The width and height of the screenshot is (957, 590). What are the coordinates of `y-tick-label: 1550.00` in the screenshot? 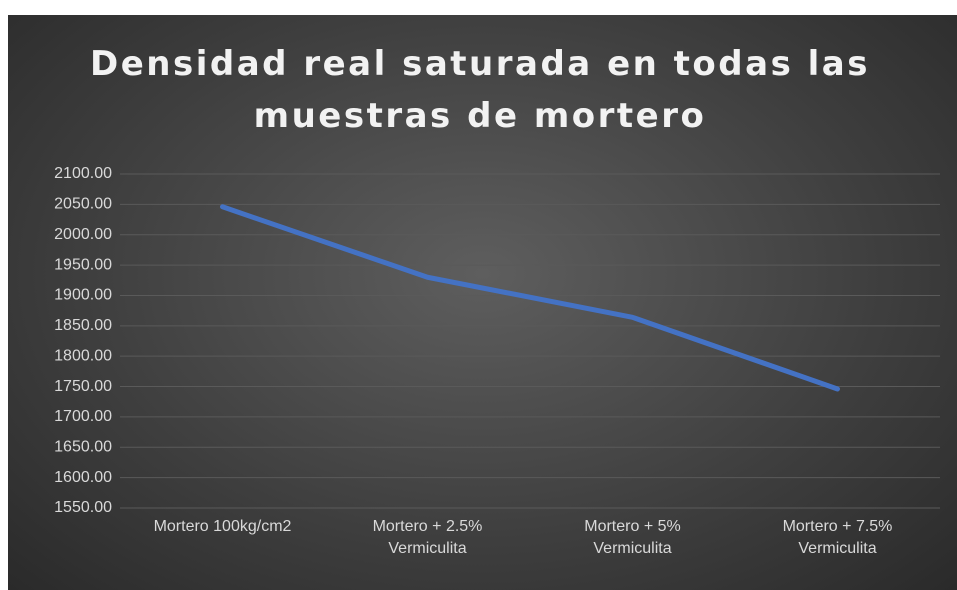 It's located at (83, 507).